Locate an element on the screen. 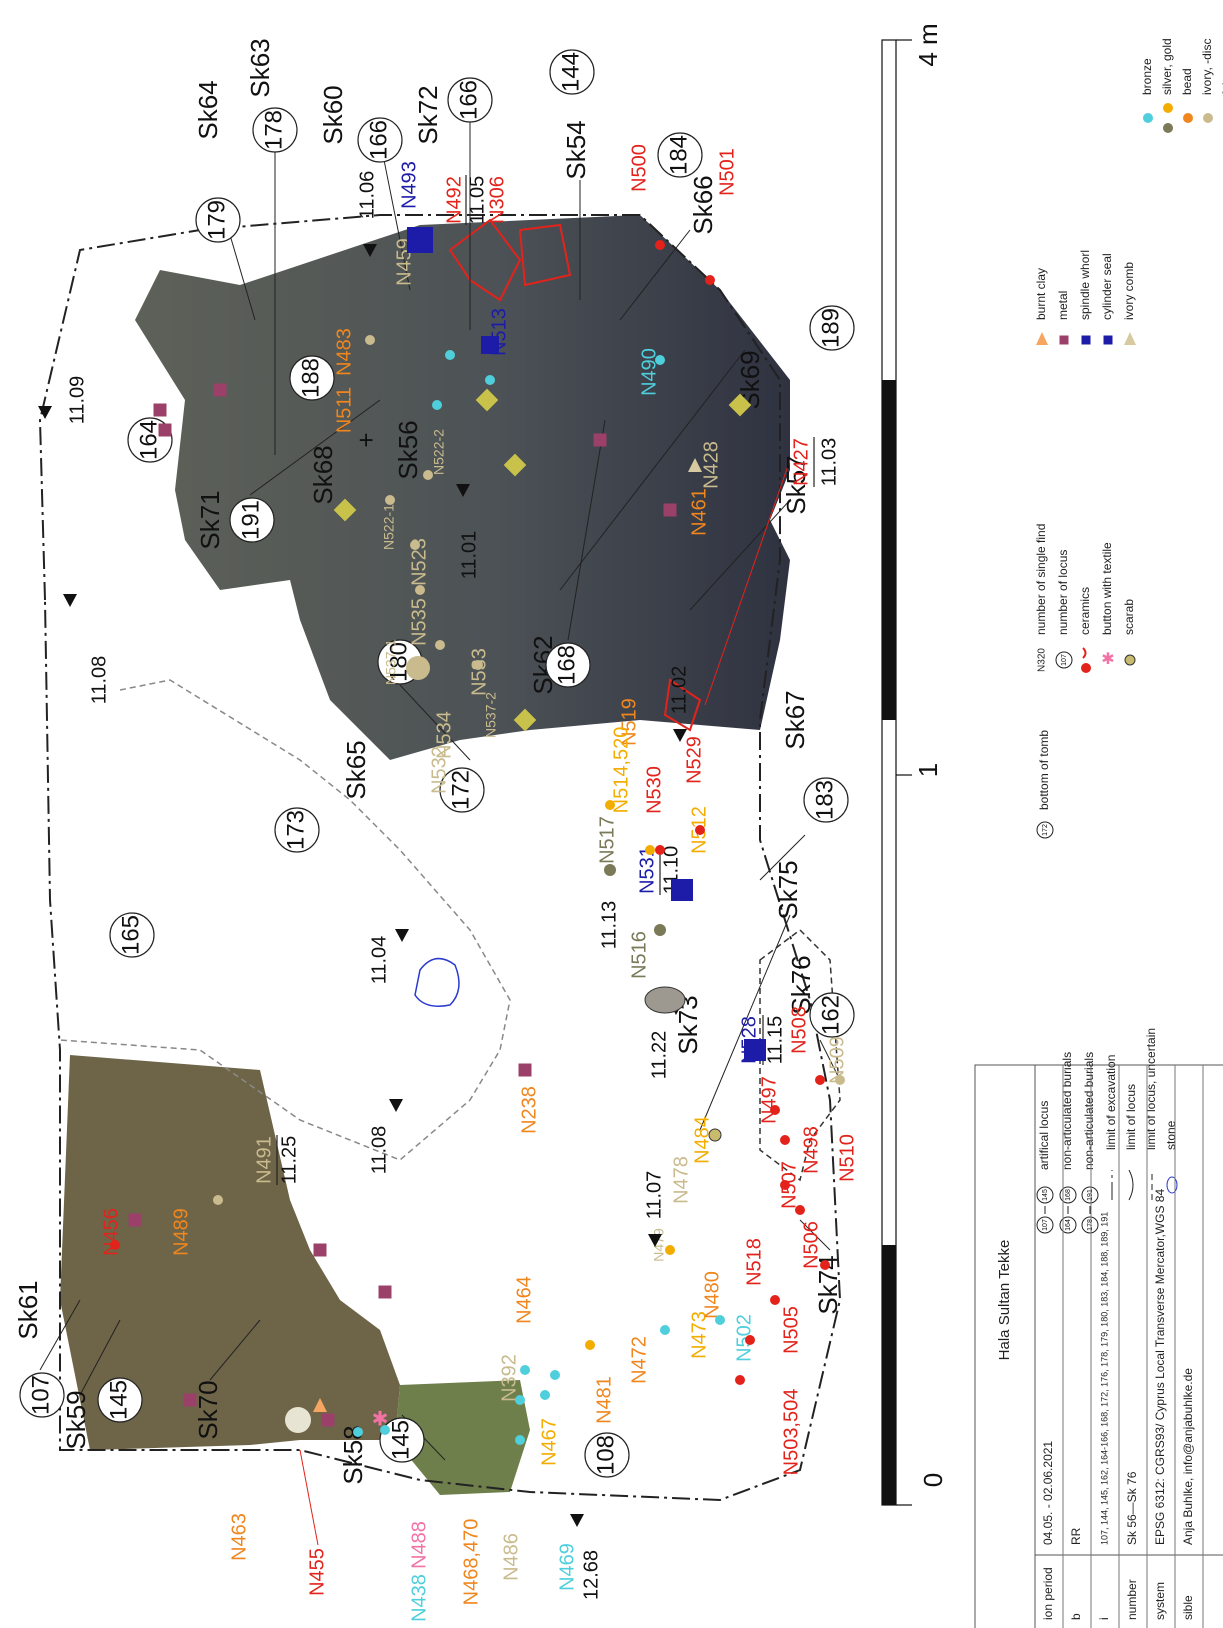 This screenshot has height=1628, width=1223. find-label: N481 is located at coordinates (604, 1400).